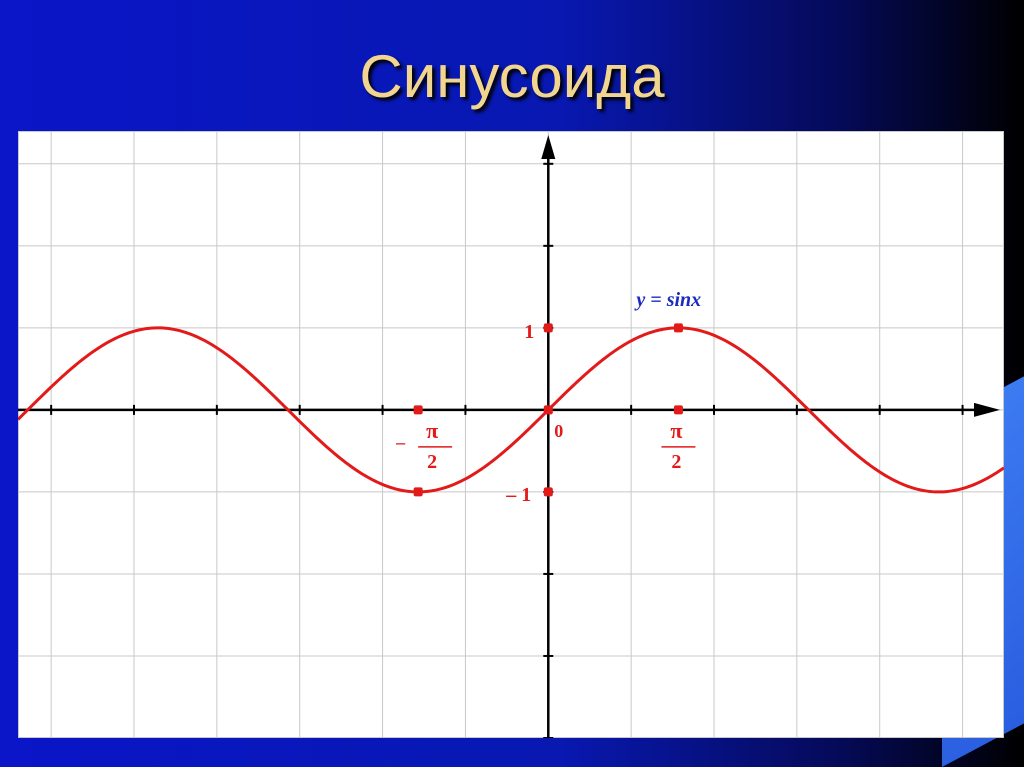 The image size is (1024, 767). I want to click on pi-half-denominator: 2, so click(676, 462).